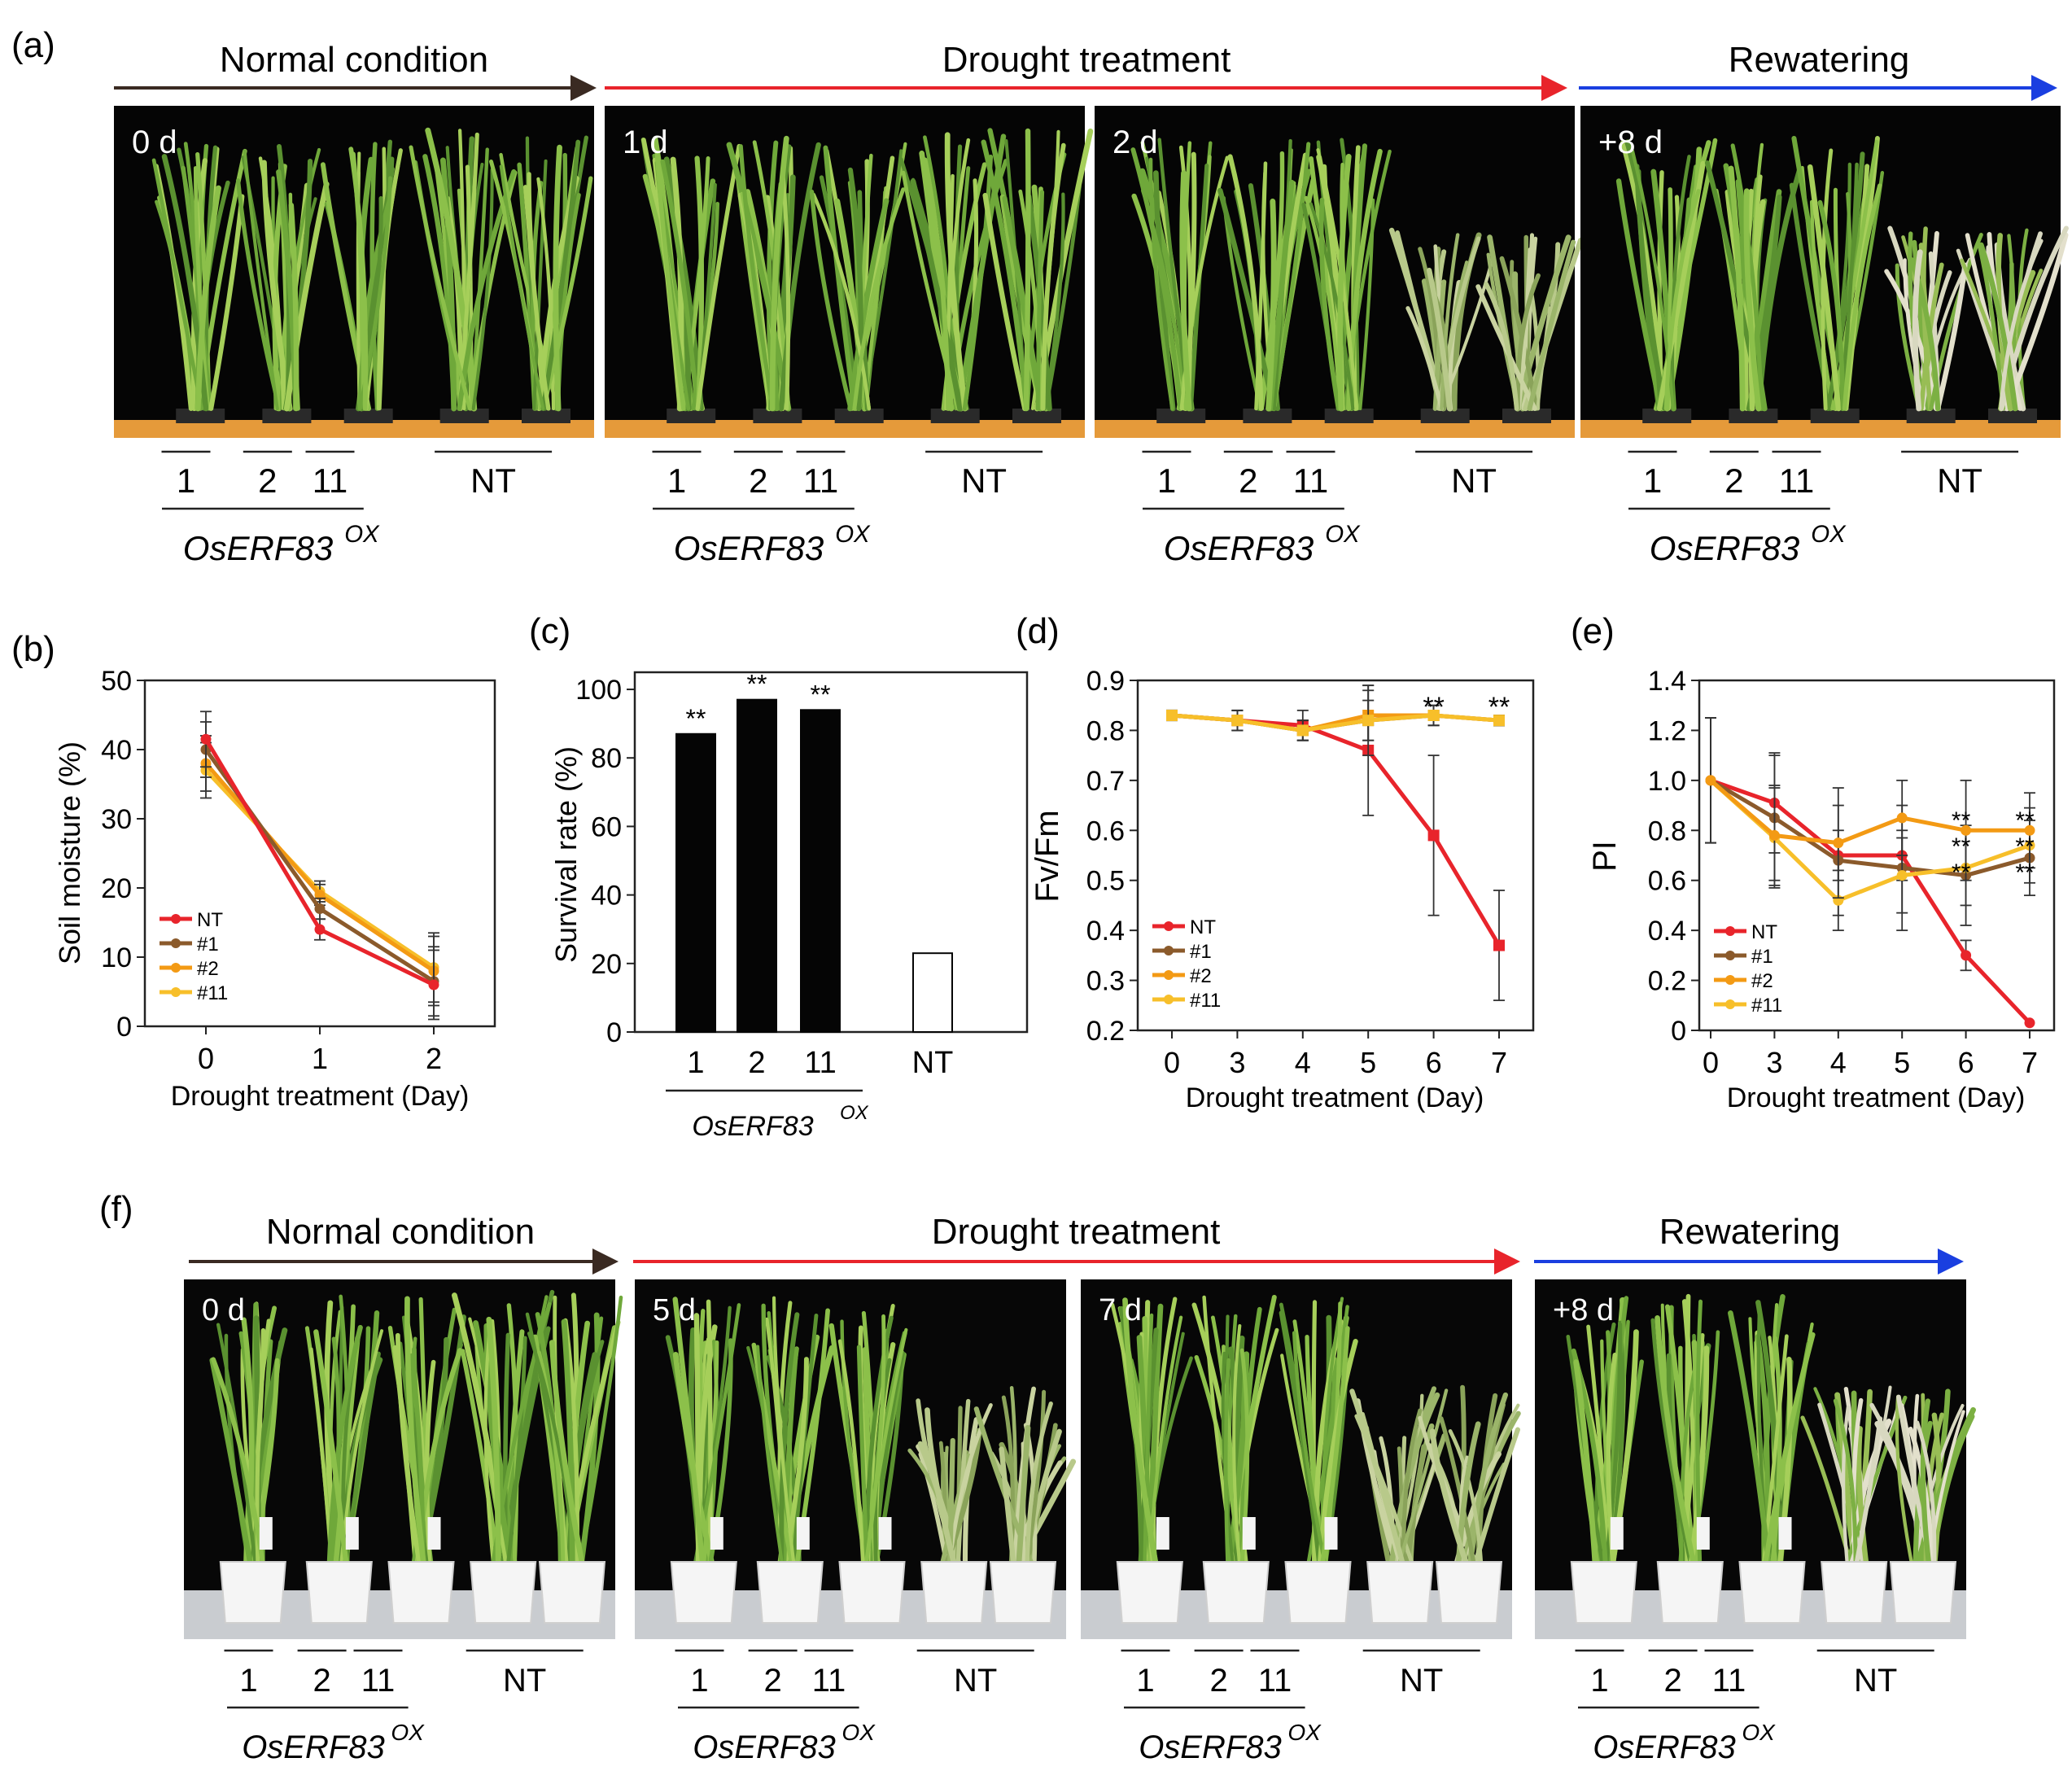 This screenshot has height=1771, width=2072. What do you see at coordinates (210, 920) in the screenshot?
I see `legend-label: NT` at bounding box center [210, 920].